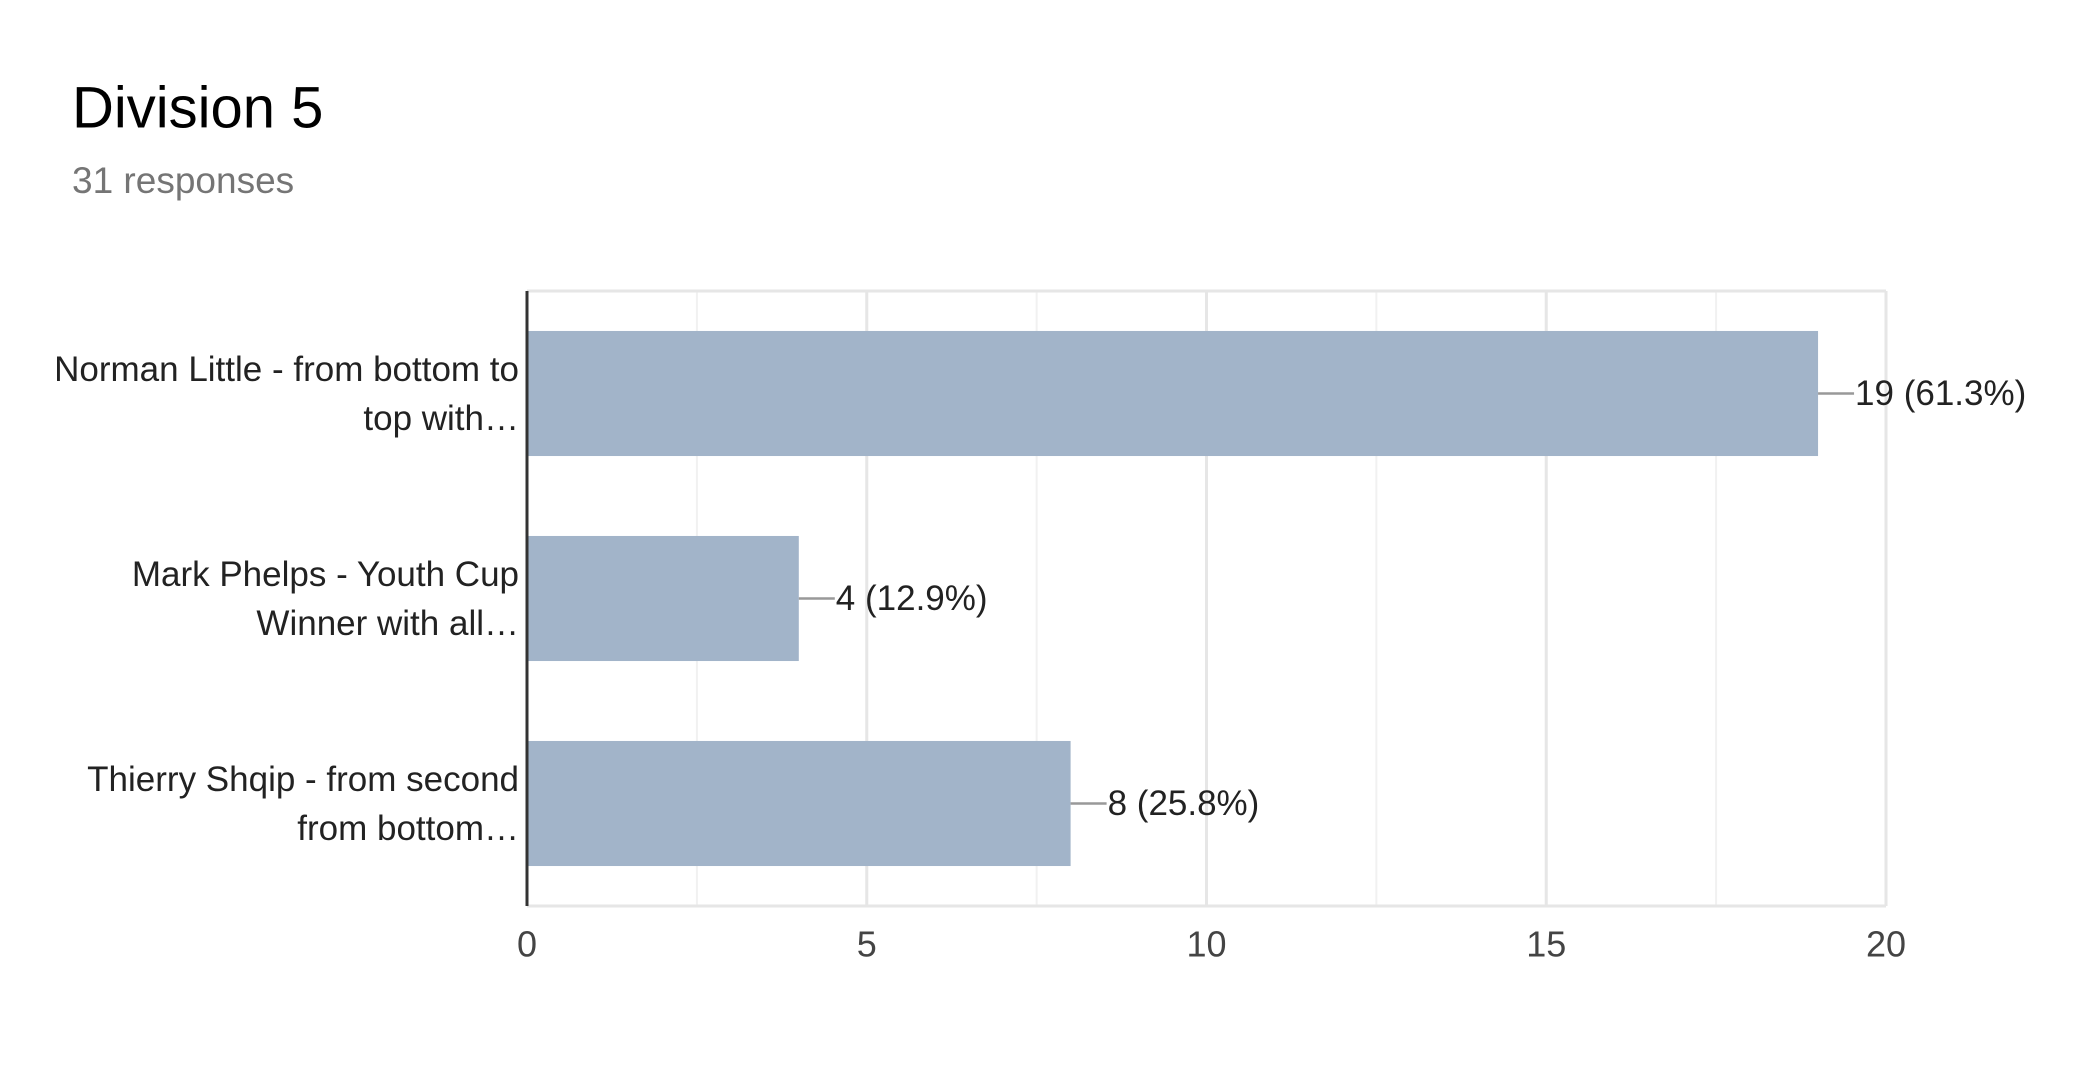  I want to click on chart-subtitle: 31 responses, so click(183, 180).